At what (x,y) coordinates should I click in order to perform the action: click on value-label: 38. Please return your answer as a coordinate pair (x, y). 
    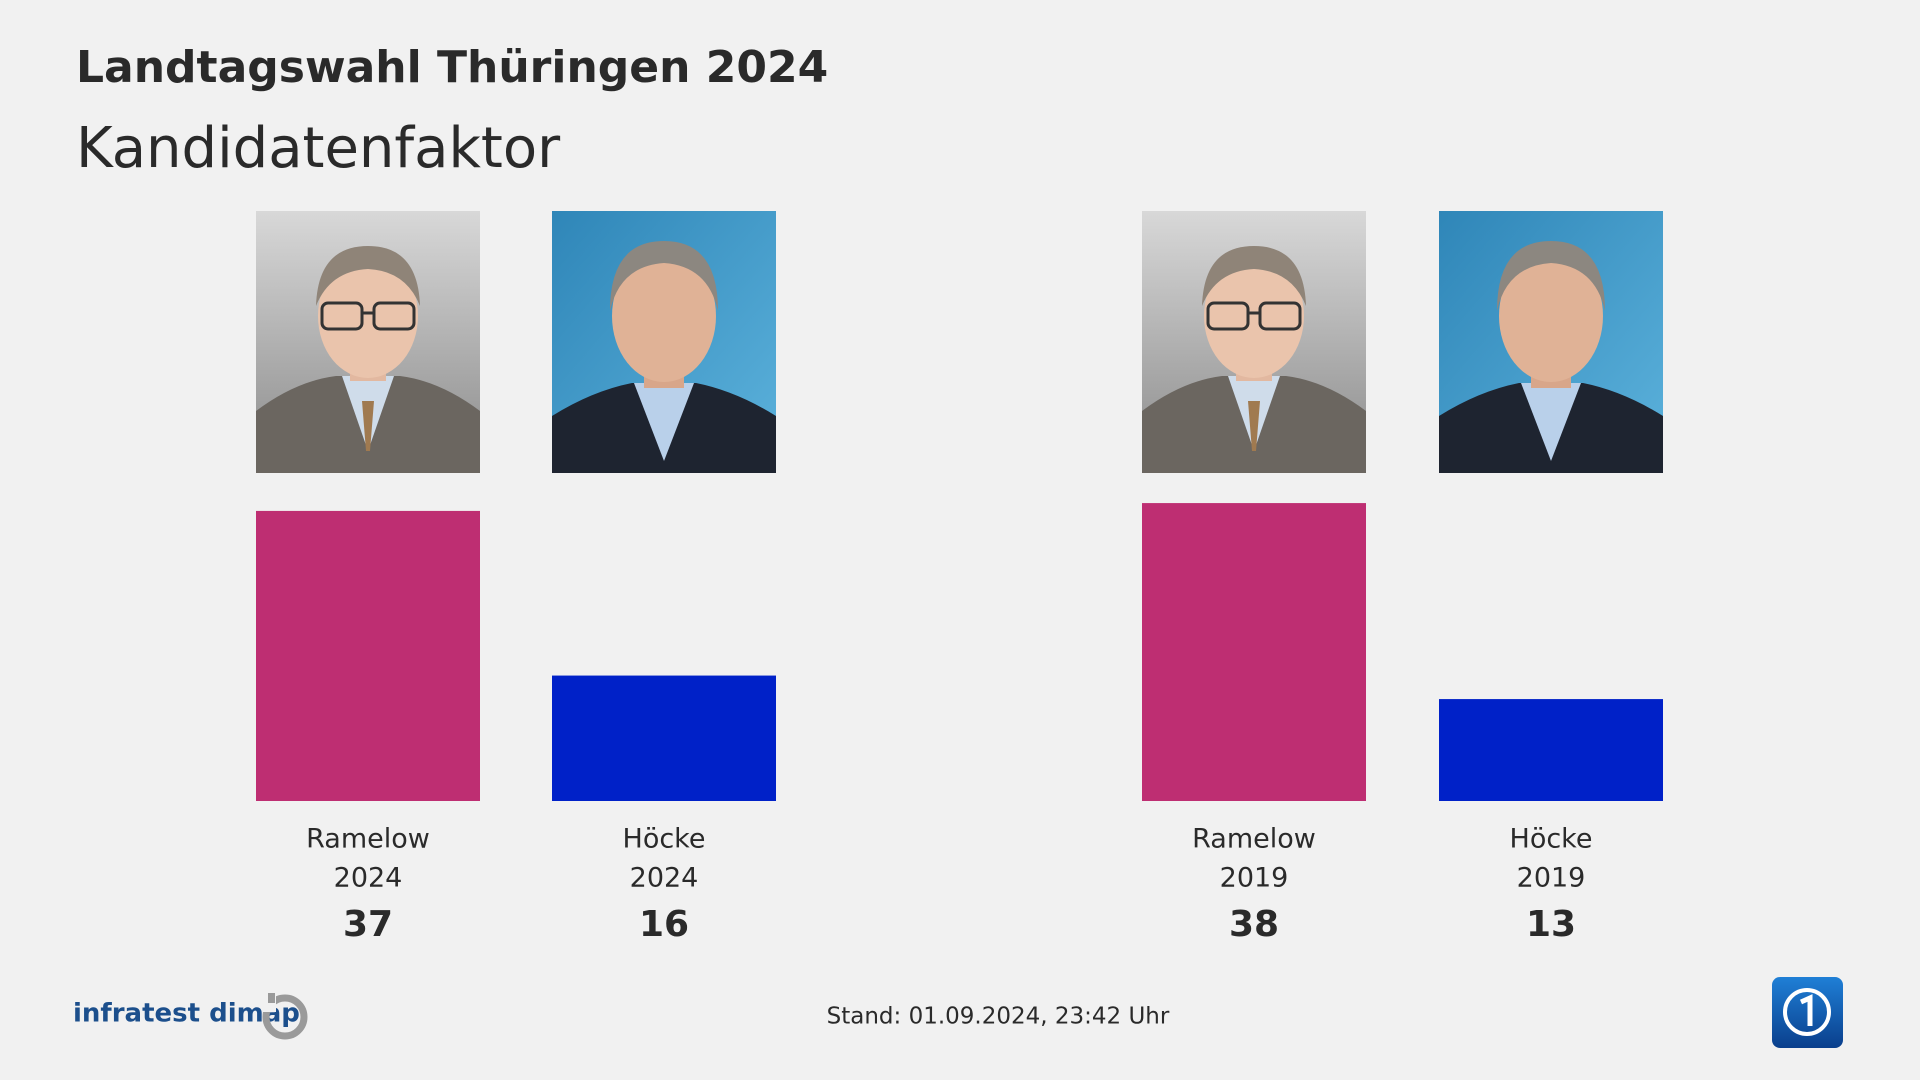
    Looking at the image, I should click on (1254, 924).